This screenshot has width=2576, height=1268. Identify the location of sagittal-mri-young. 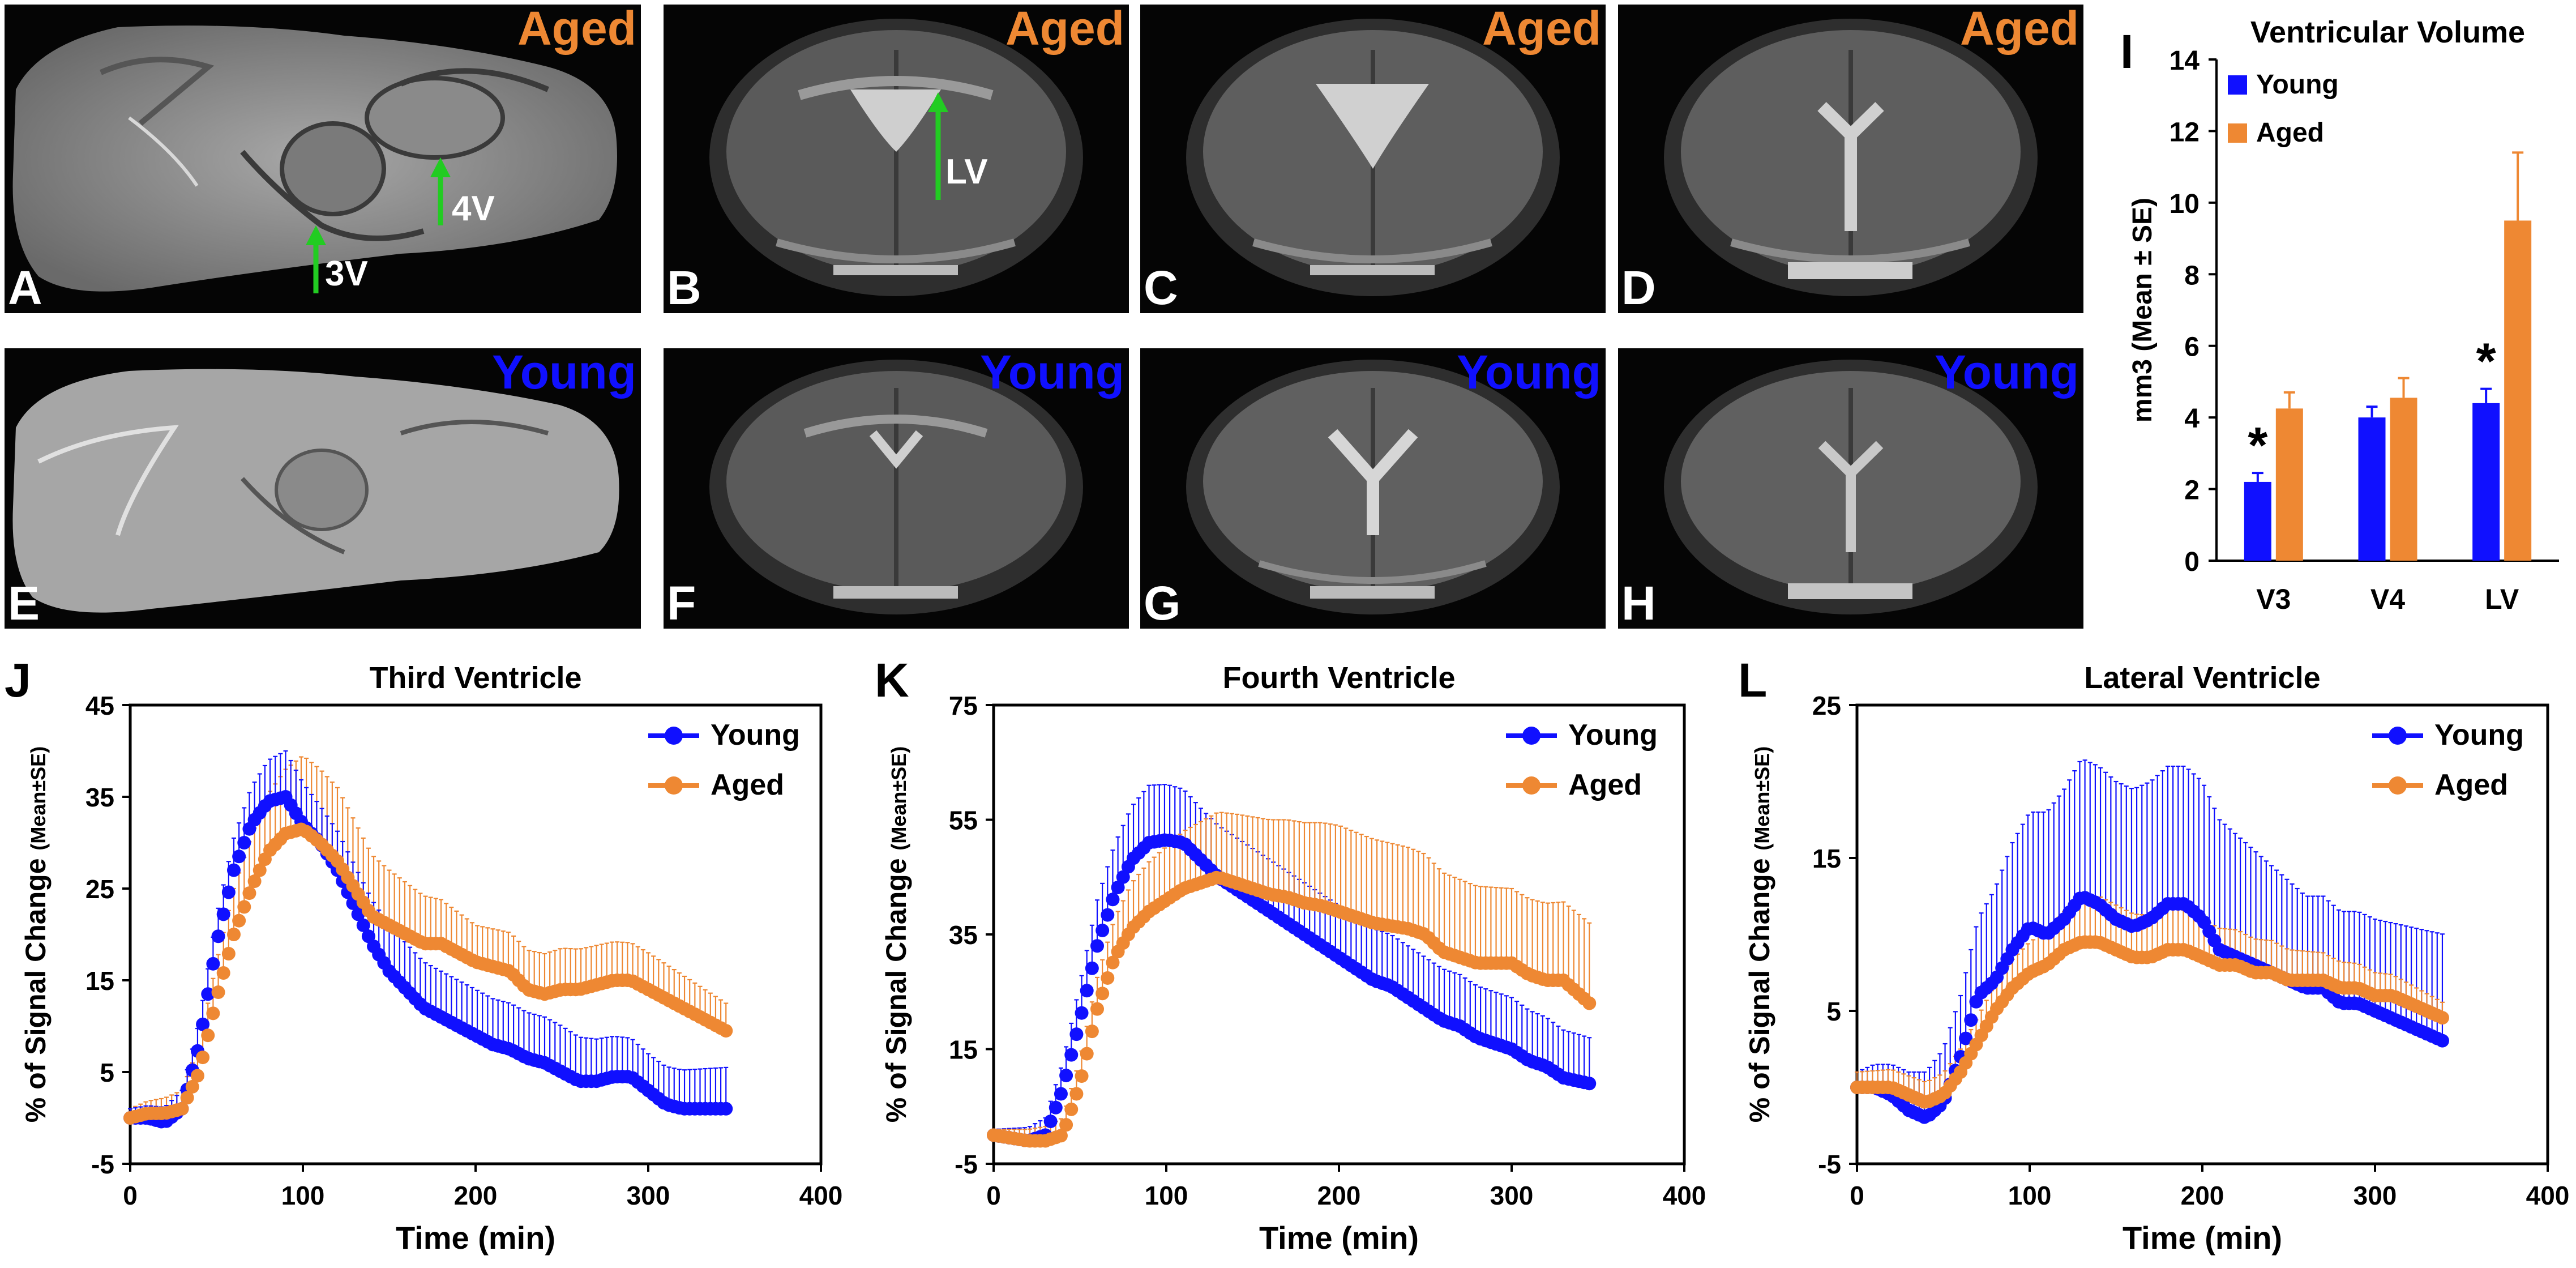
(315, 491).